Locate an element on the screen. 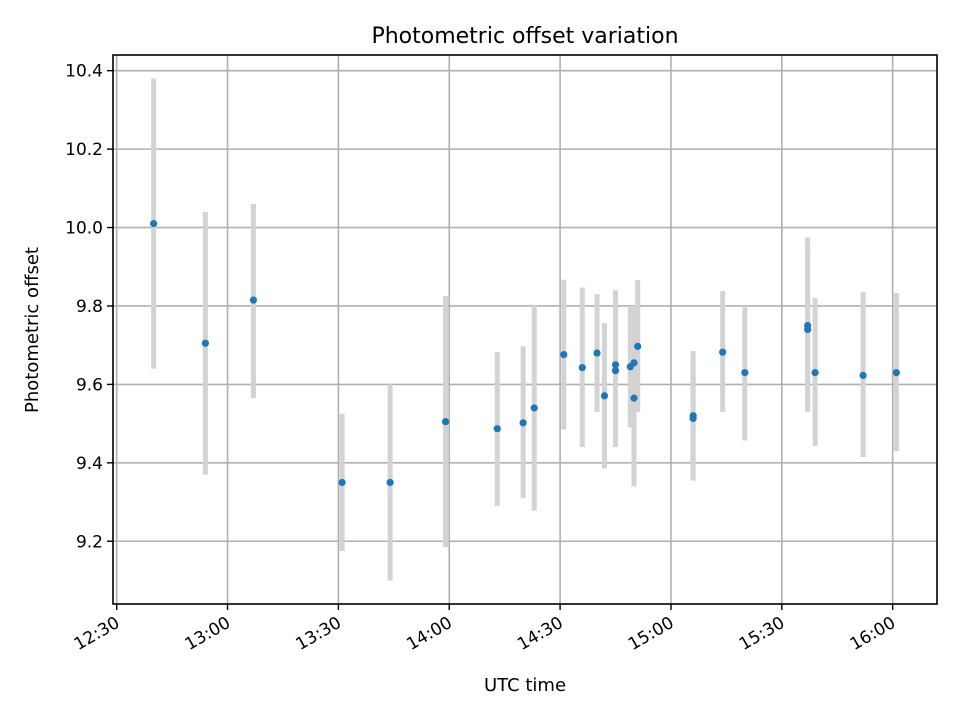 This screenshot has height=720, width=960. x-axis-label: UTC time is located at coordinates (525, 685).